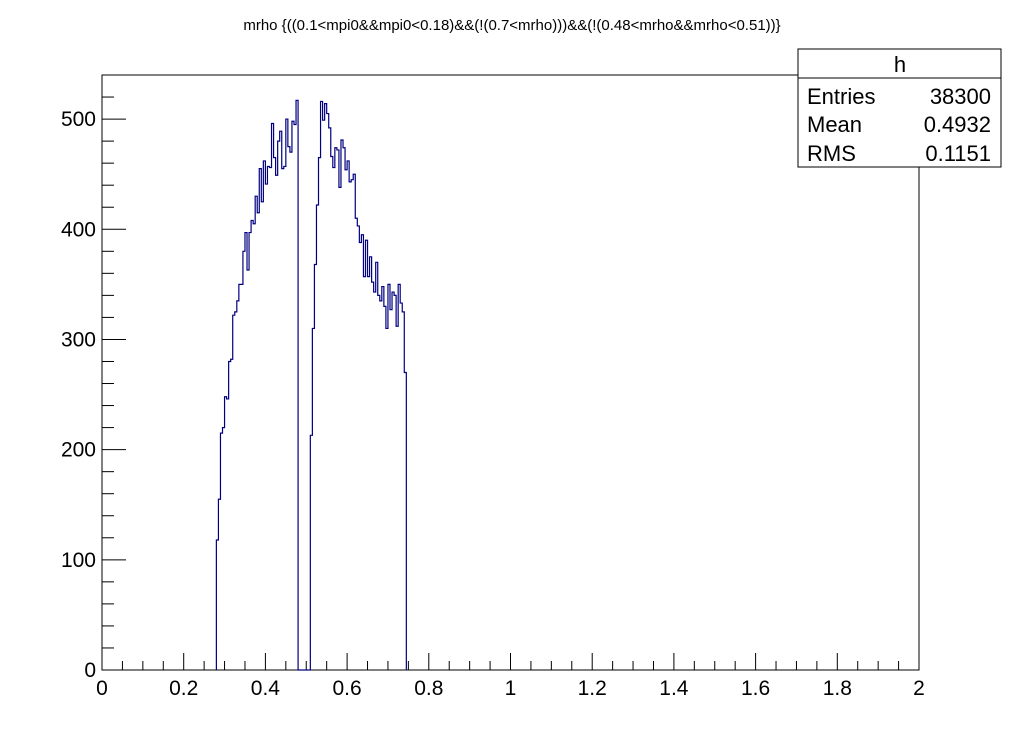  What do you see at coordinates (831, 153) in the screenshot?
I see `stats-rms-label: RMS` at bounding box center [831, 153].